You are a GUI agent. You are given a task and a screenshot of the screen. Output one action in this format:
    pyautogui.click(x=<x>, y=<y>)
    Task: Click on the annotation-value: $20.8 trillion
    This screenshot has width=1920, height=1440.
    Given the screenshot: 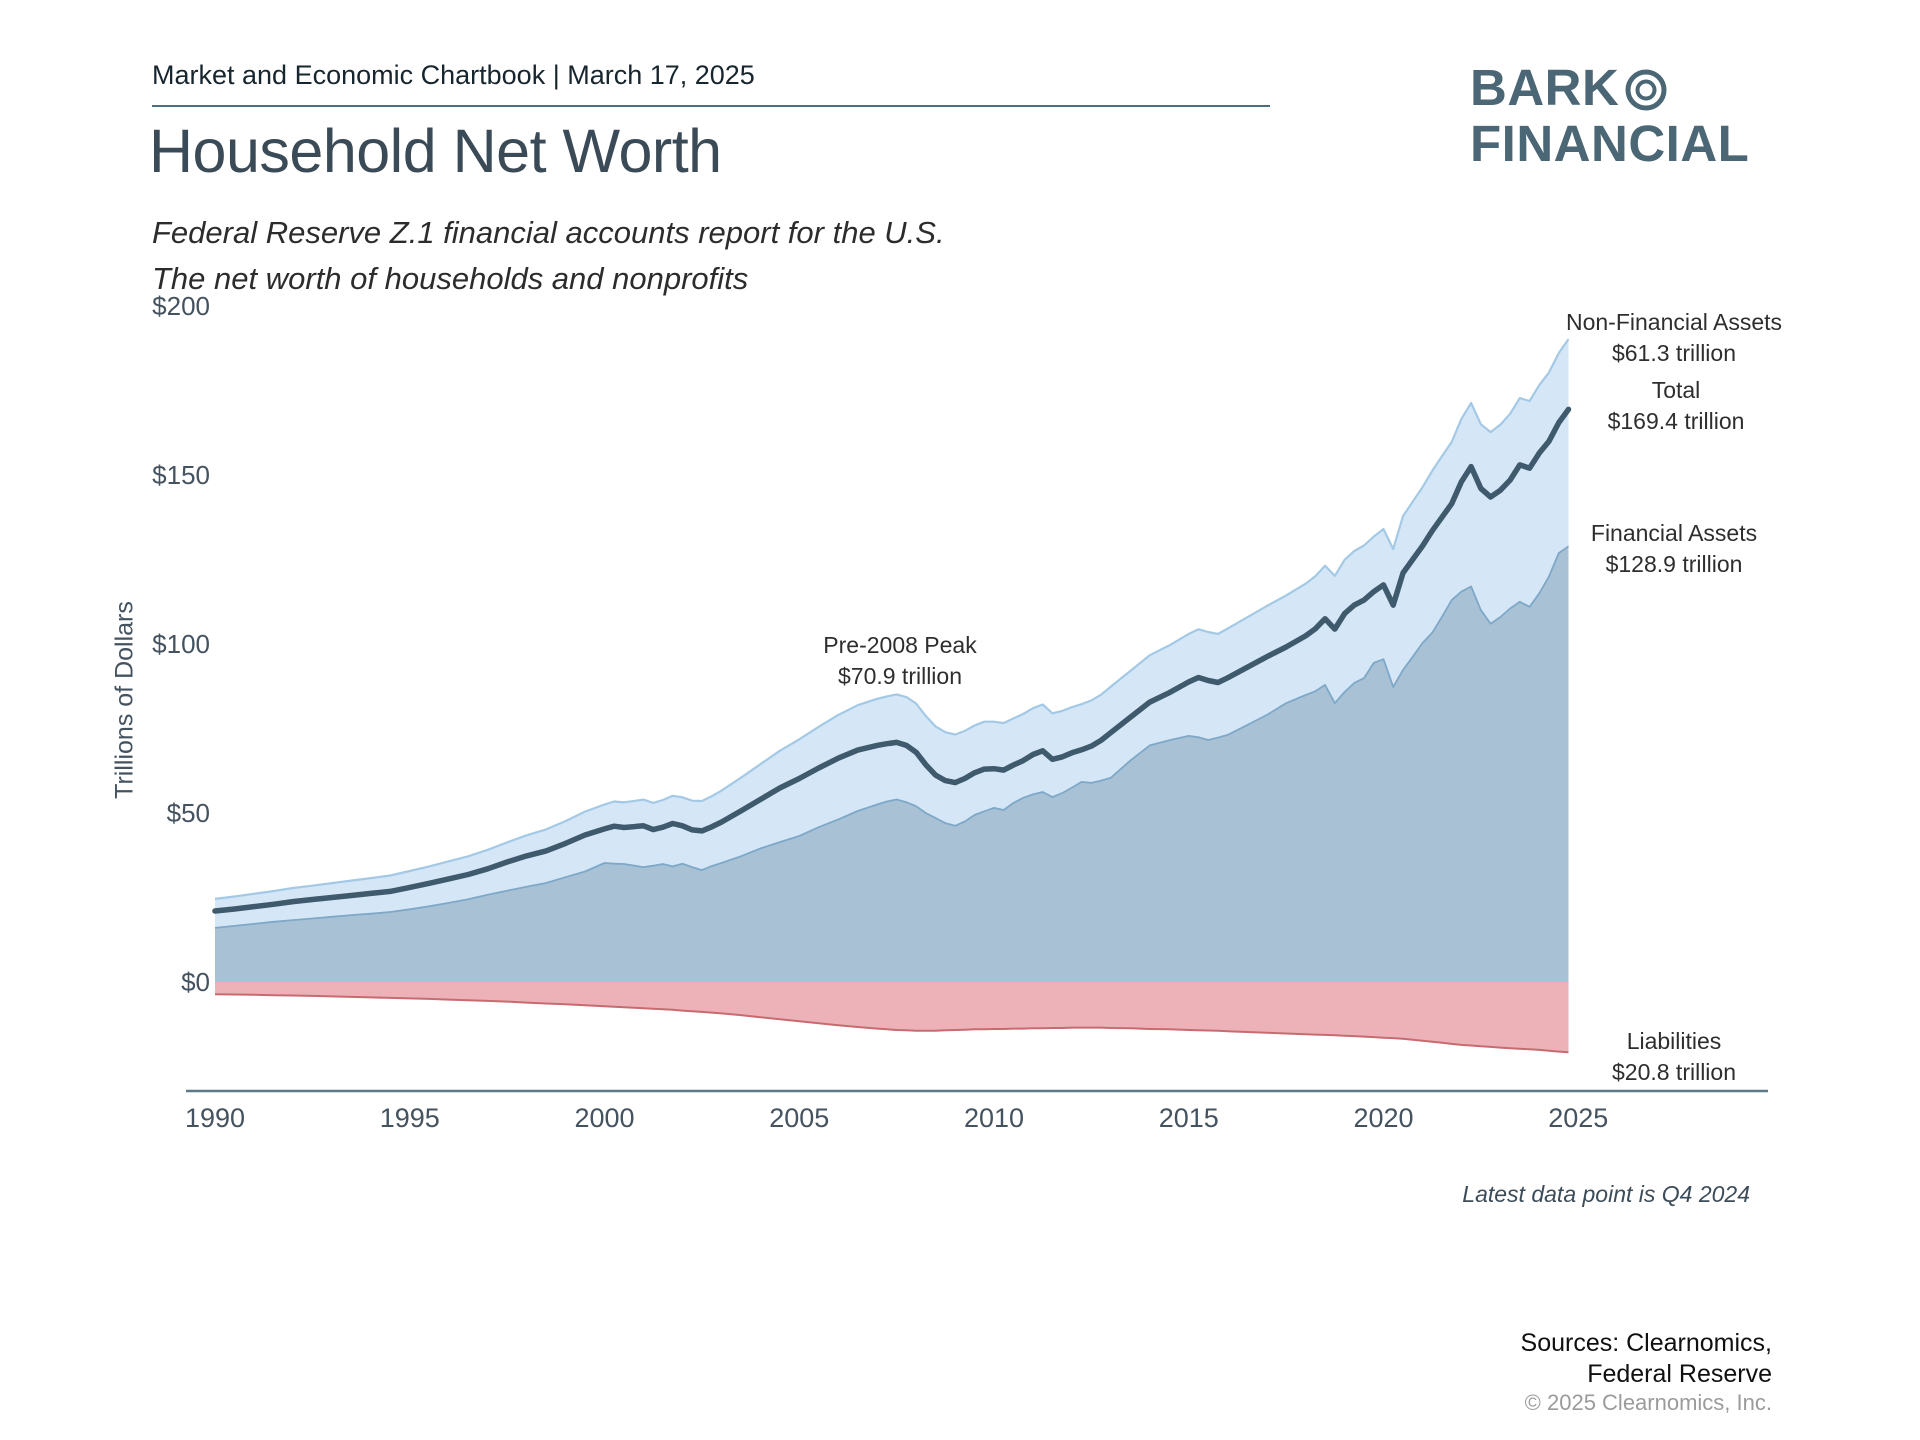 What is the action you would take?
    pyautogui.click(x=1674, y=1072)
    